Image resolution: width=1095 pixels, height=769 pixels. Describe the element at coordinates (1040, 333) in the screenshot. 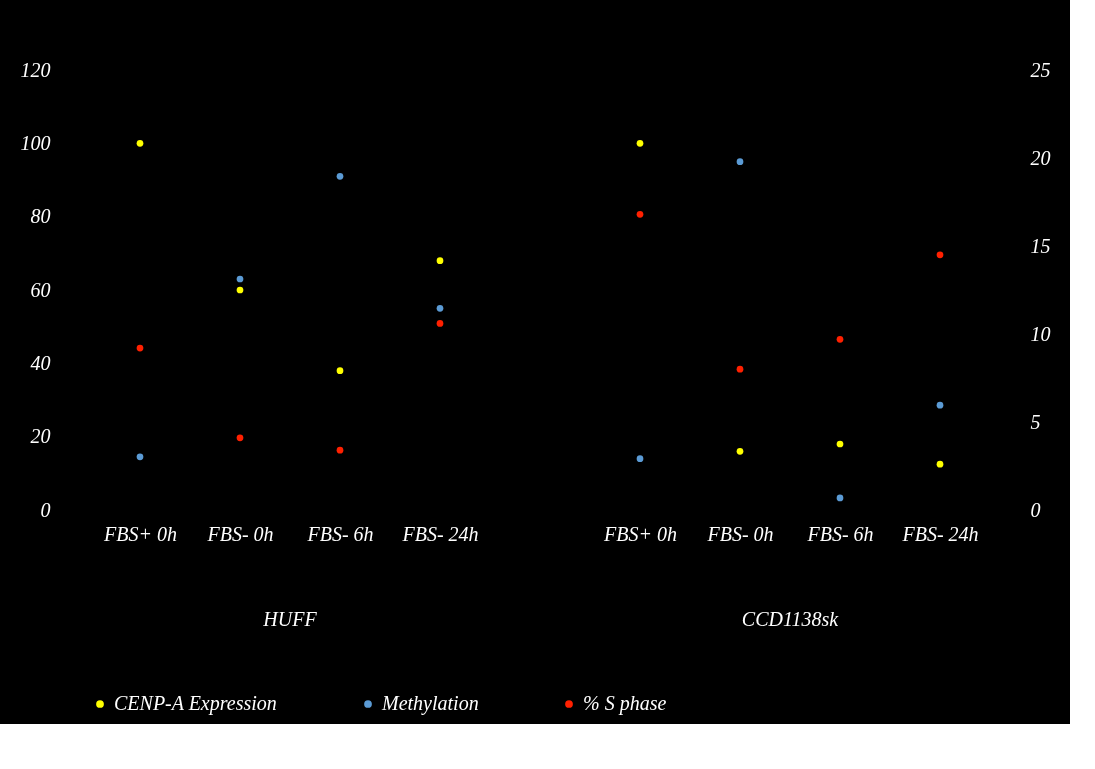

I see `y2-tick-label: 10` at that location.